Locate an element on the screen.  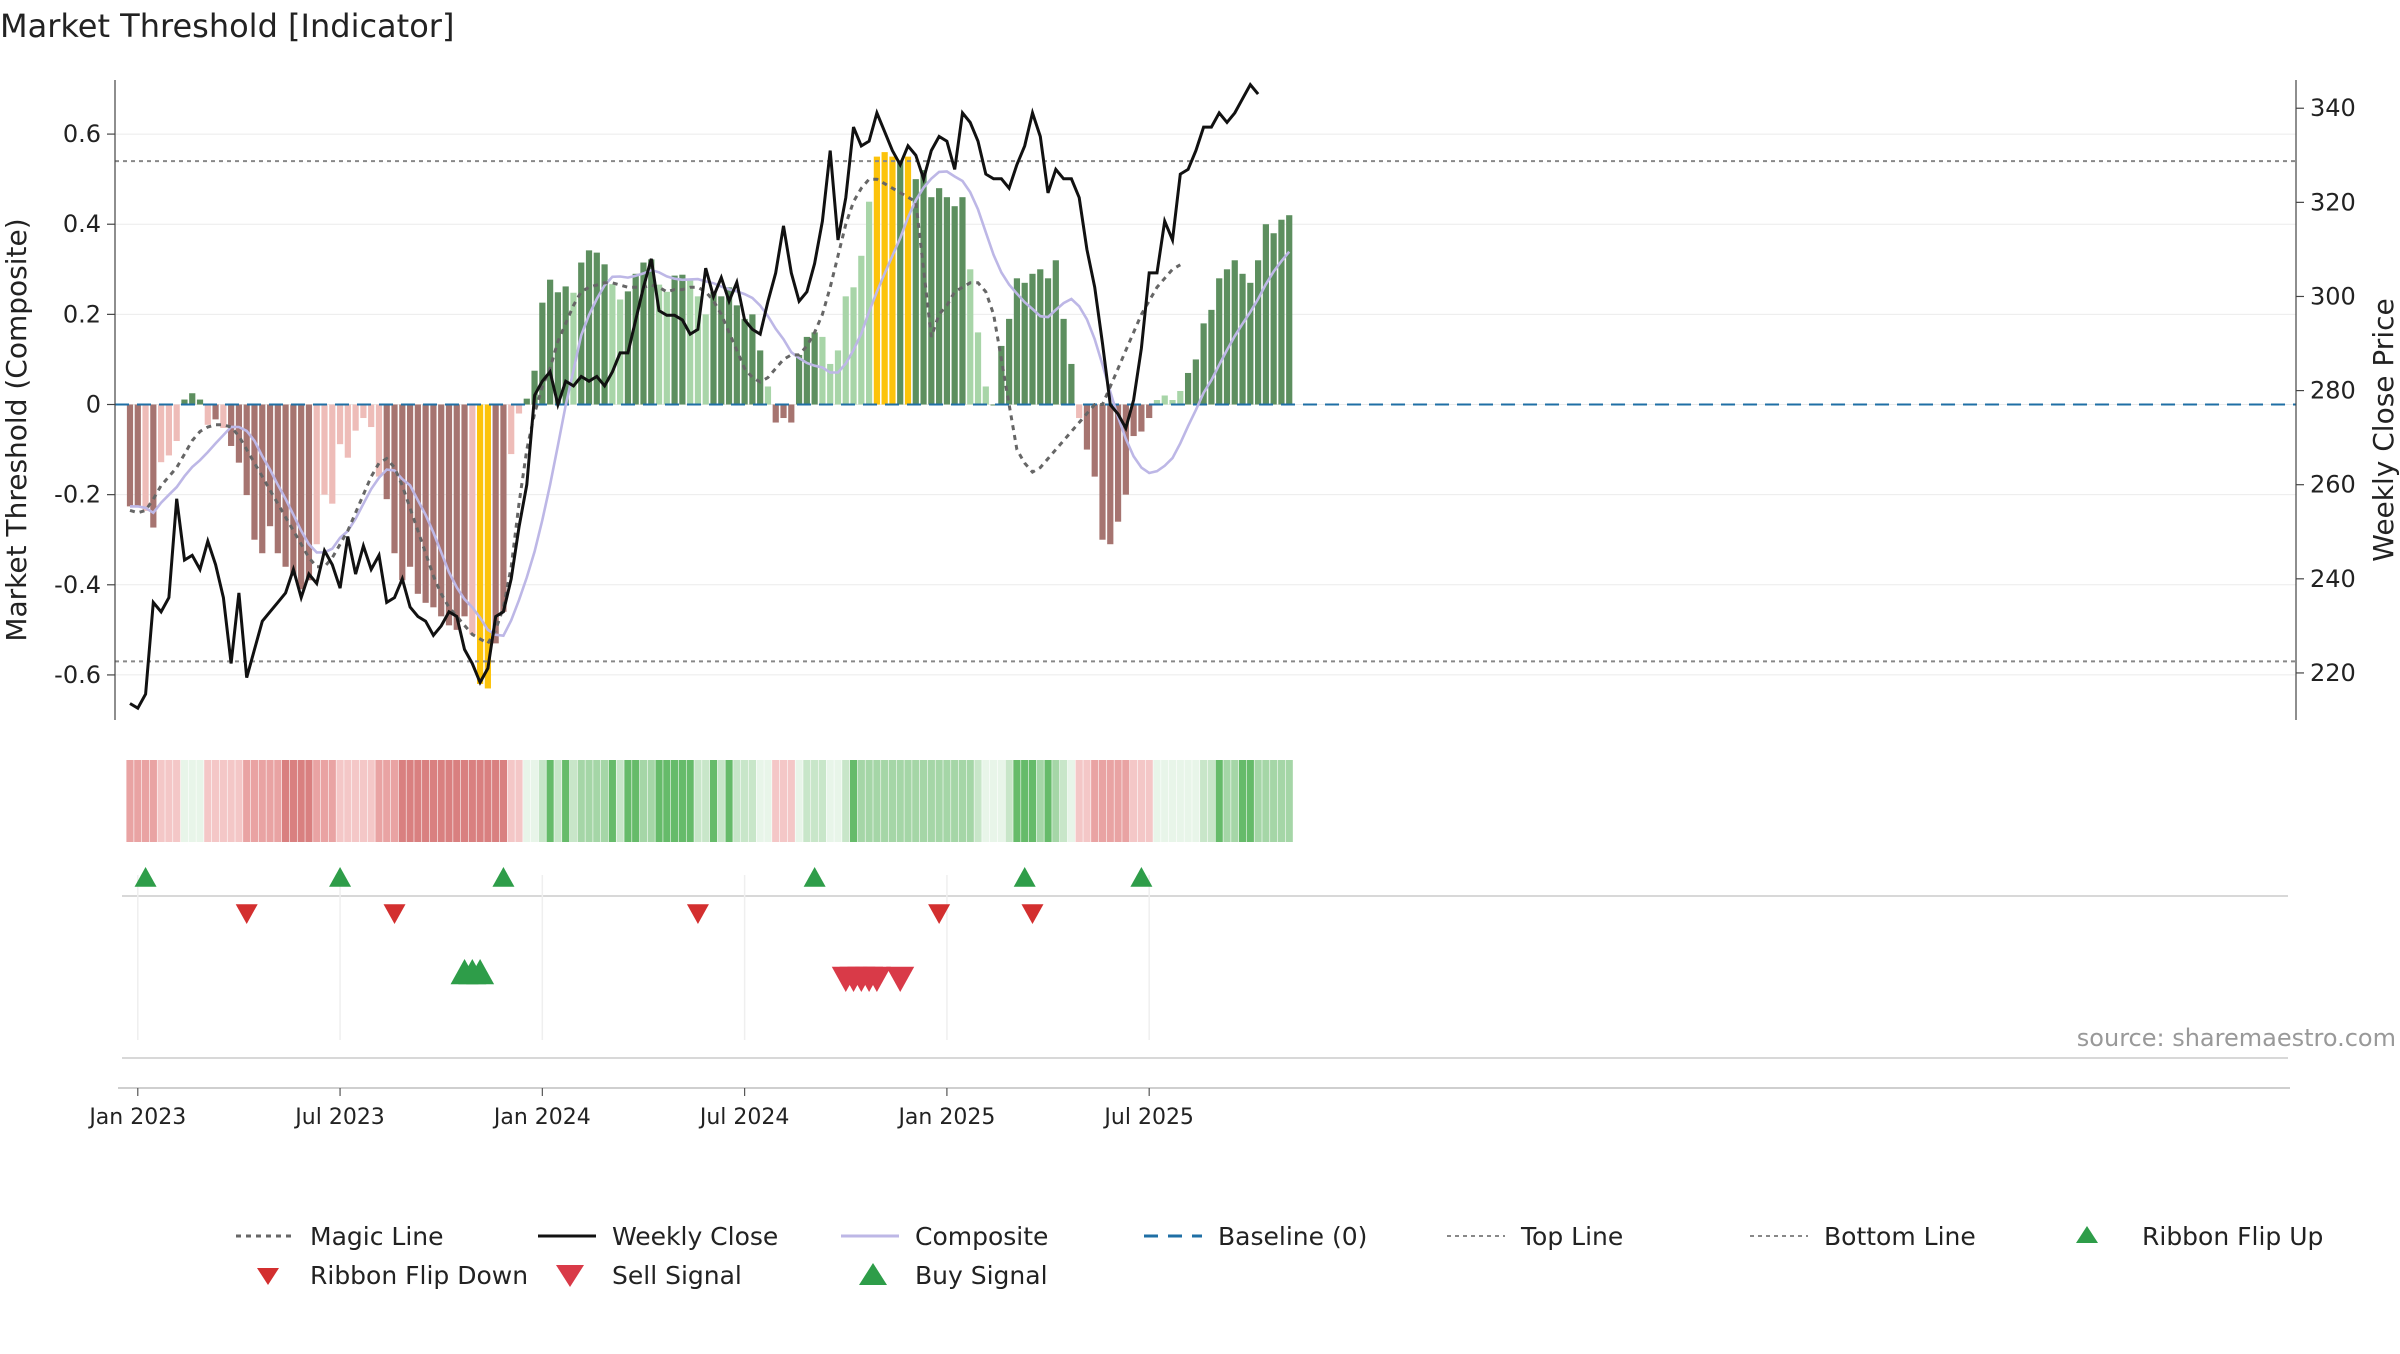
y-tick-label: 0 is located at coordinates (93, 405).